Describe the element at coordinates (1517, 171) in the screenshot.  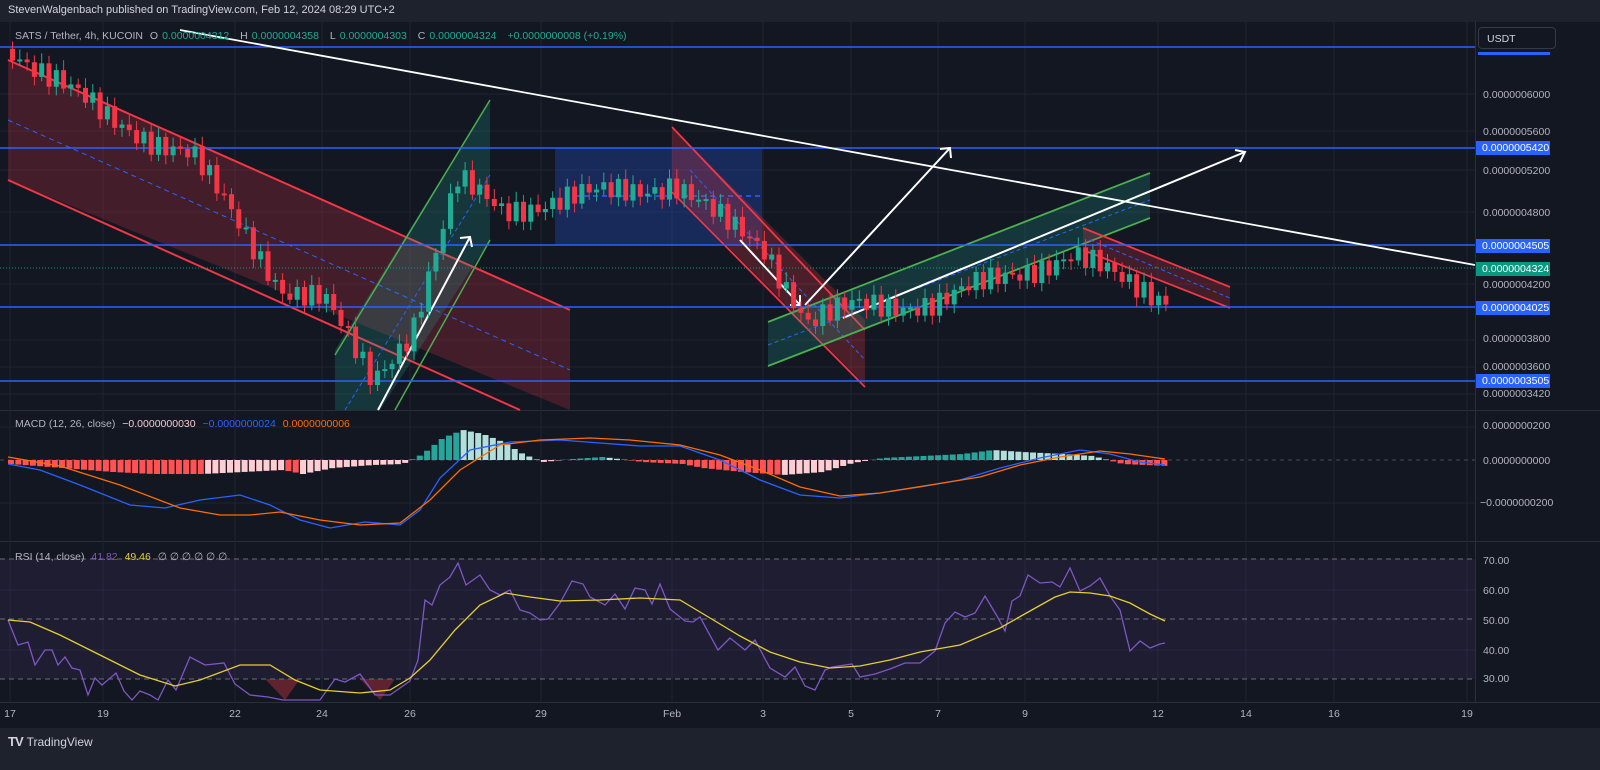
I see `price-tick: 0.0000005200` at that location.